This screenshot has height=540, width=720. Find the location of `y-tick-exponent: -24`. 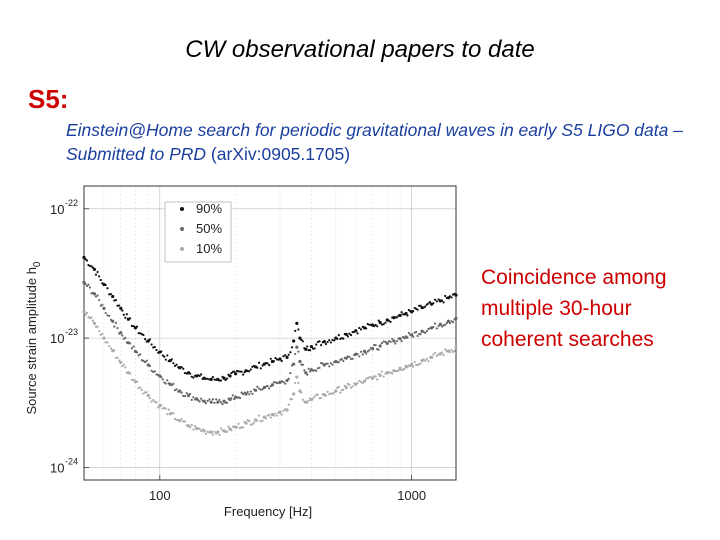

y-tick-exponent: -24 is located at coordinates (71, 461).